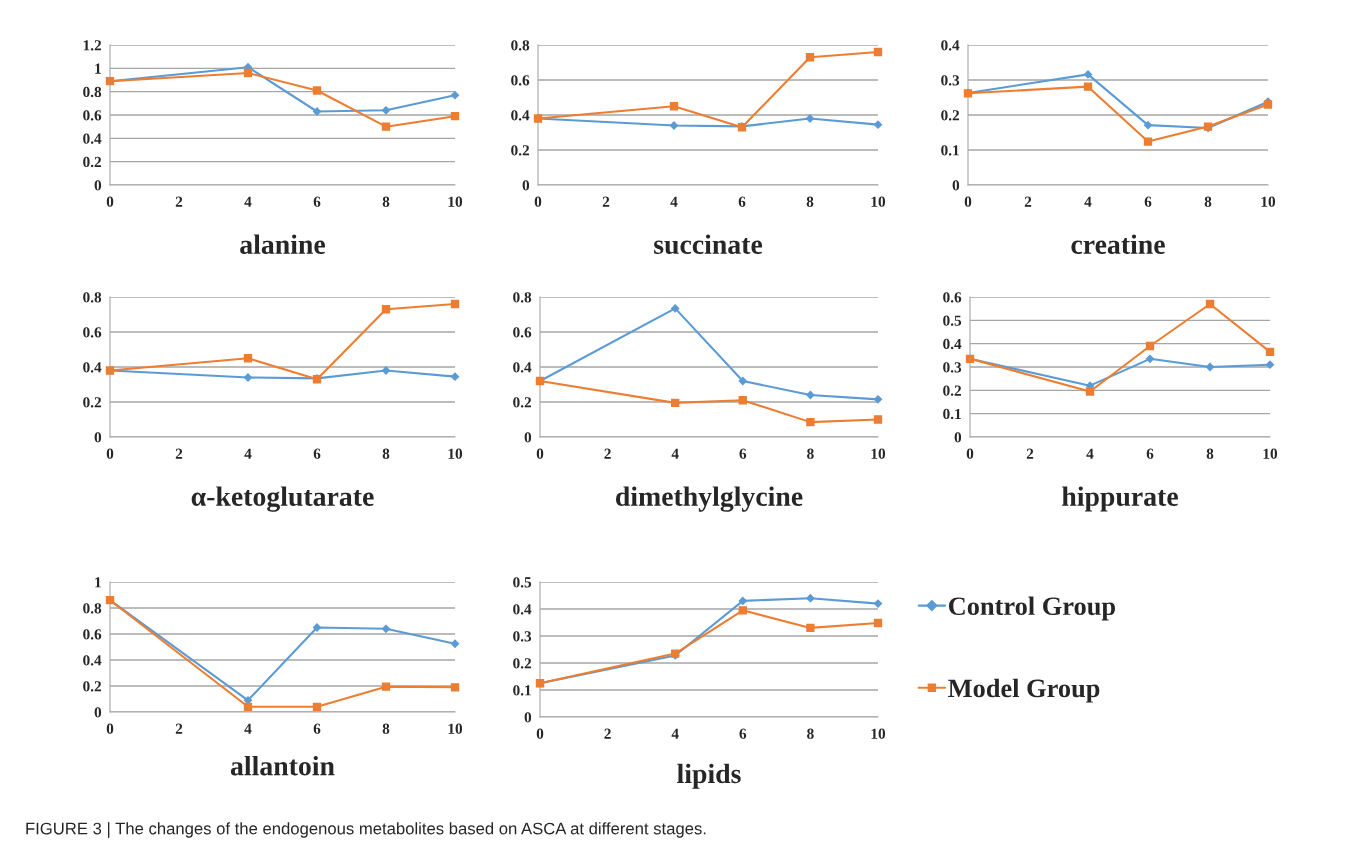  I want to click on caption: FIGURE 3 | The changes of the endogenous metabolites based on ASCA at different stages., so click(366, 830).